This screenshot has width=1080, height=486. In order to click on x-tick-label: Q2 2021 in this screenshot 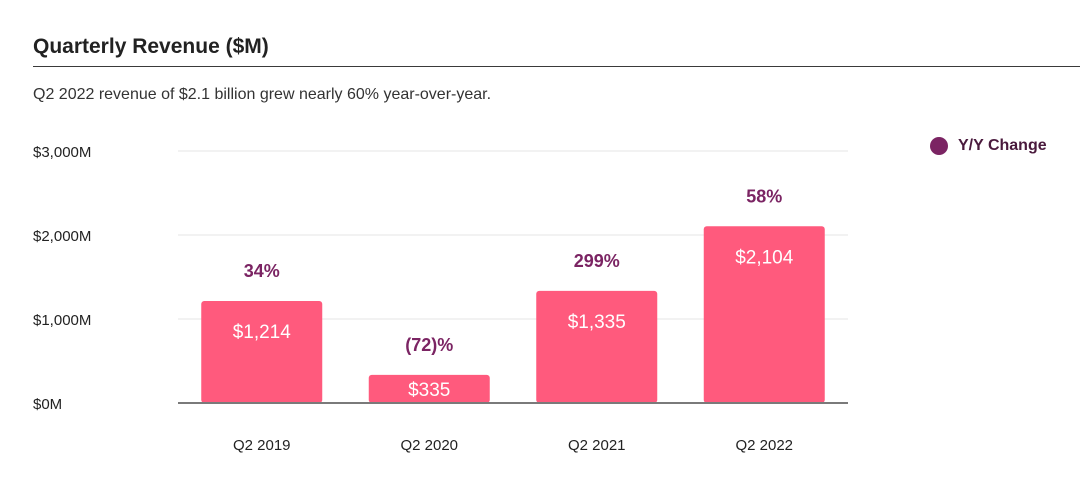, I will do `click(597, 445)`.